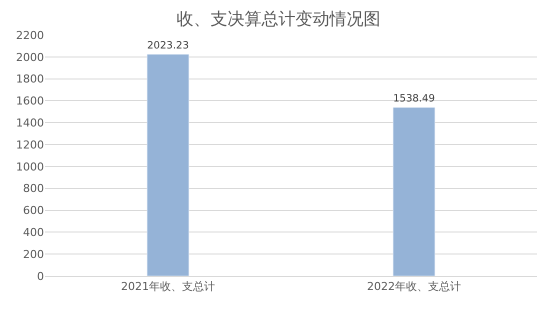  I want to click on y-tick-label: 1600, so click(30, 101).